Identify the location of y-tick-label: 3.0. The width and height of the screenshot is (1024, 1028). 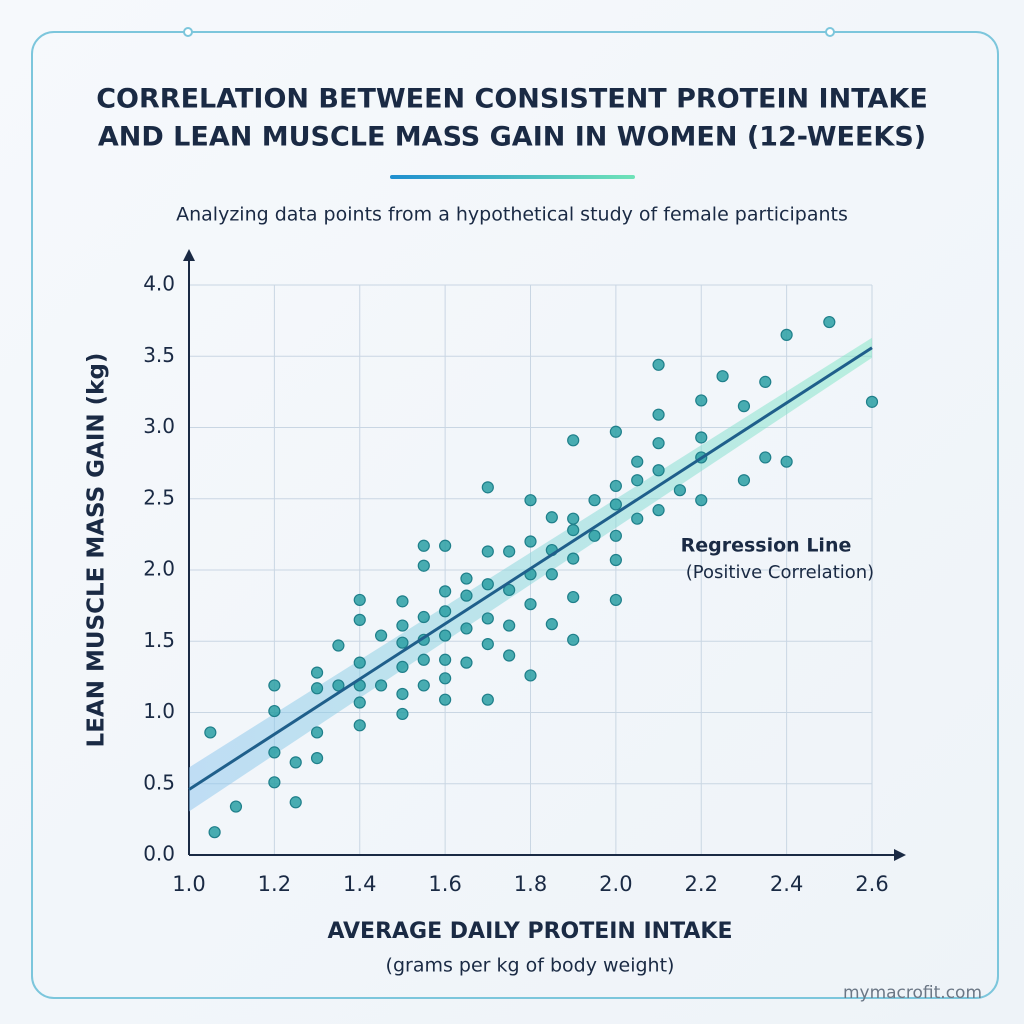
(159, 426).